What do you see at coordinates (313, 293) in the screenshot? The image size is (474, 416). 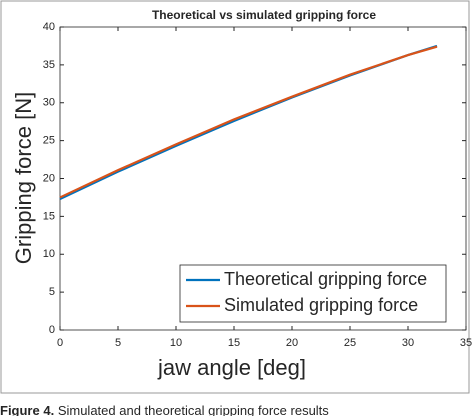 I see `legend-box` at bounding box center [313, 293].